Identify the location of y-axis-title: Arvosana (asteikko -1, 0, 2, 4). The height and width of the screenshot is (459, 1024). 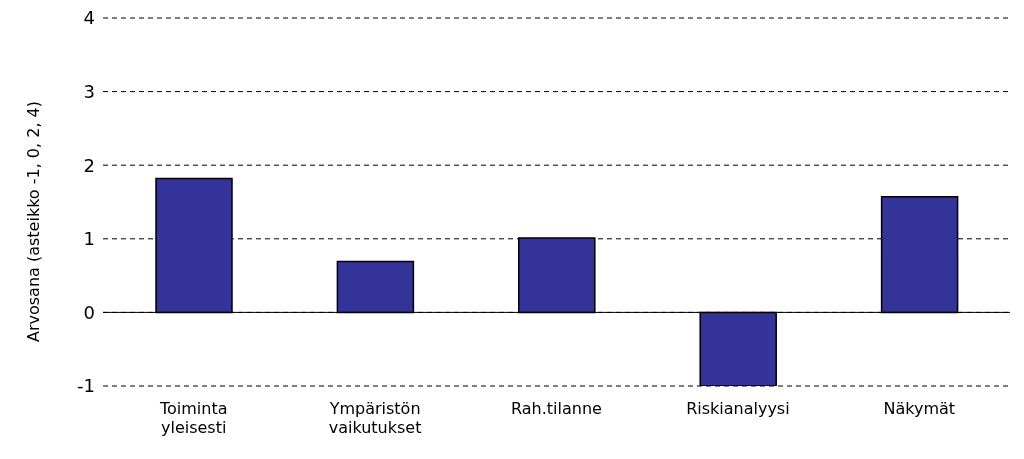
(33, 221).